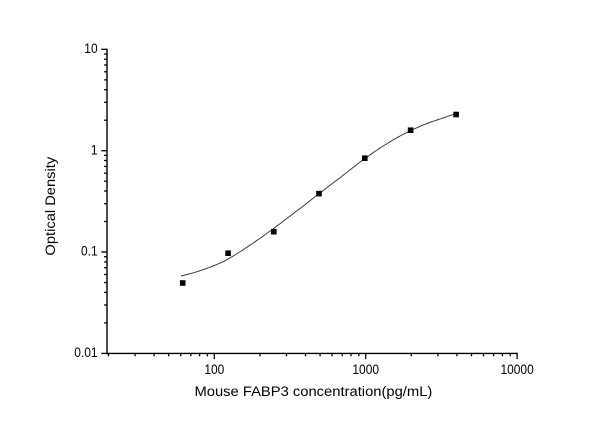 The height and width of the screenshot is (424, 600). I want to click on svg-text: 1, so click(94, 149).